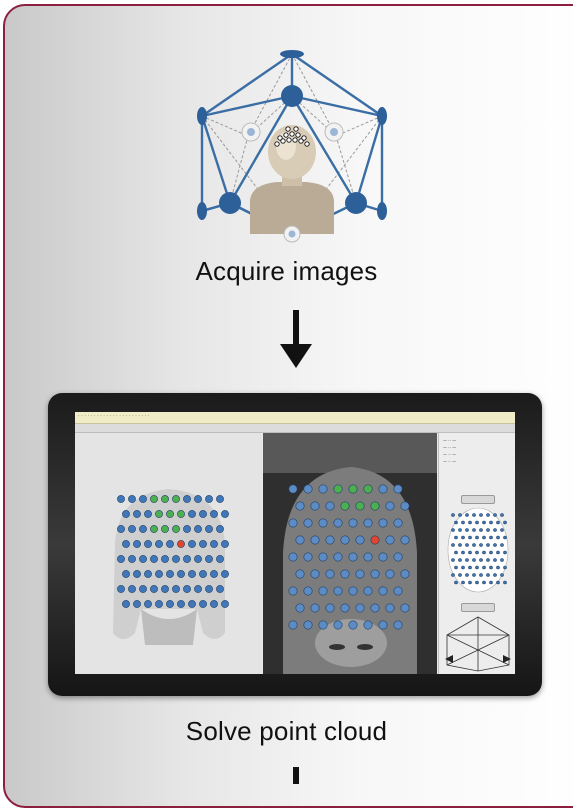 The height and width of the screenshot is (808, 573). Describe the element at coordinates (292, 179) in the screenshot. I see `mannequin-head` at that location.